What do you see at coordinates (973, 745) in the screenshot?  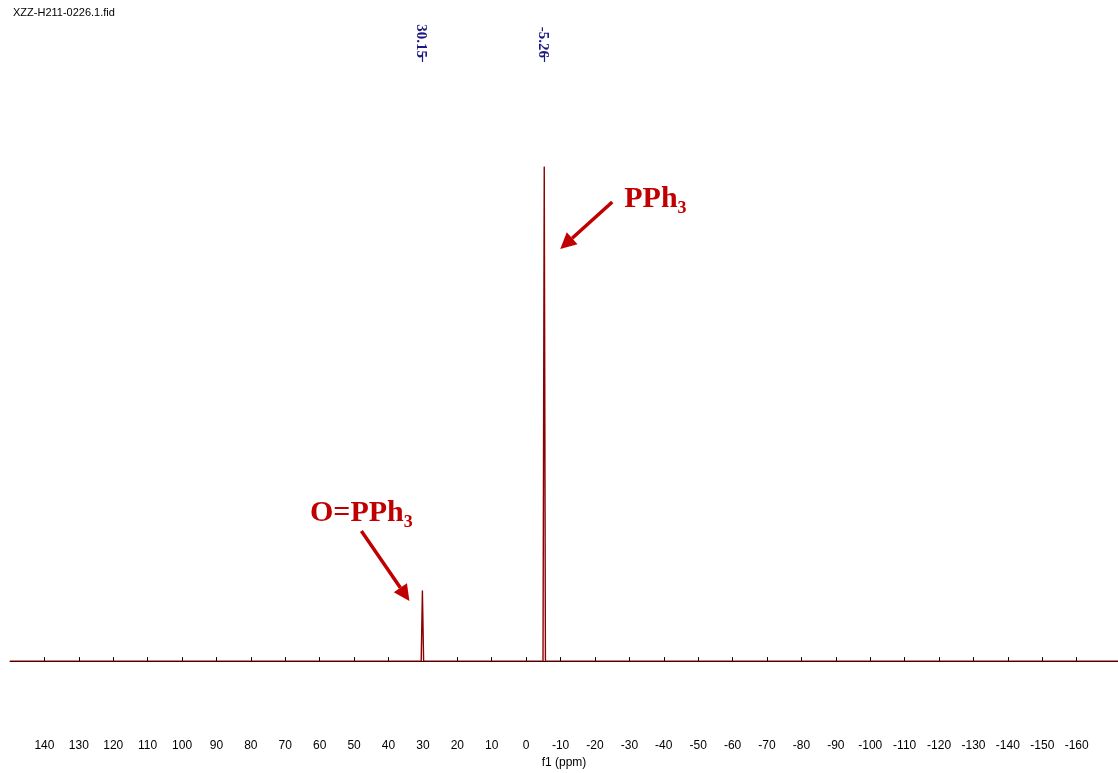 I see `x-tick-label: -130` at bounding box center [973, 745].